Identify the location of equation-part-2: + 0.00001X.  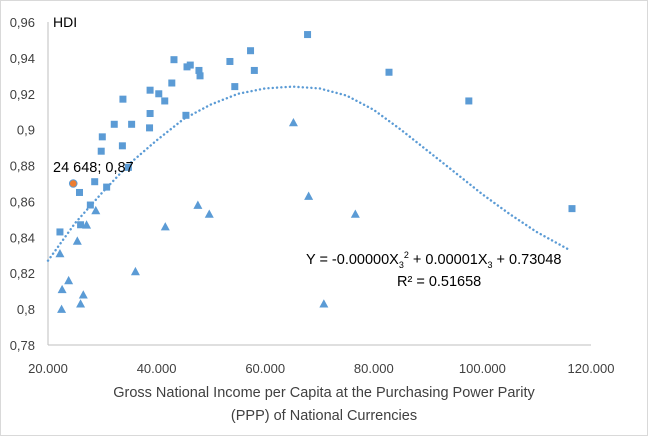
(448, 260).